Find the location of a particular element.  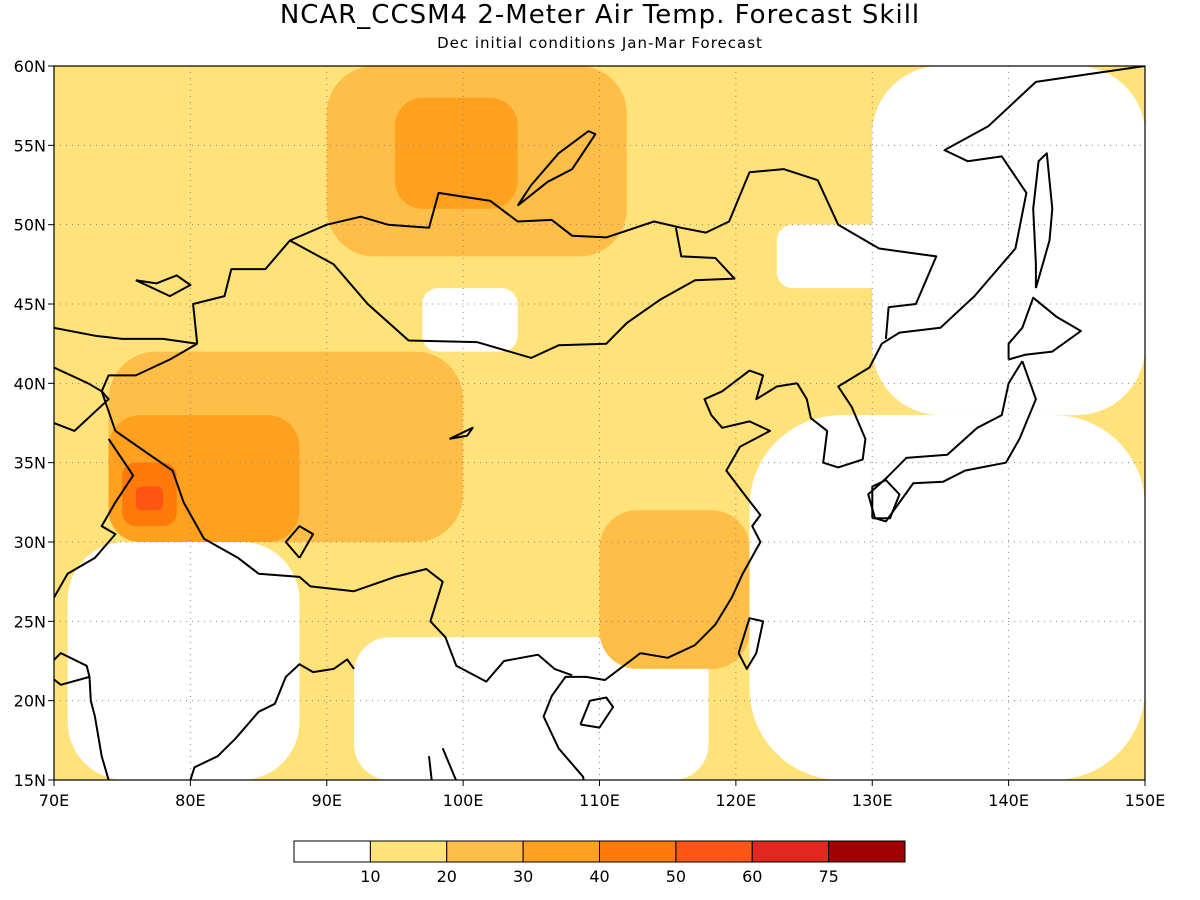

colorbar-label: 40 is located at coordinates (599, 876).